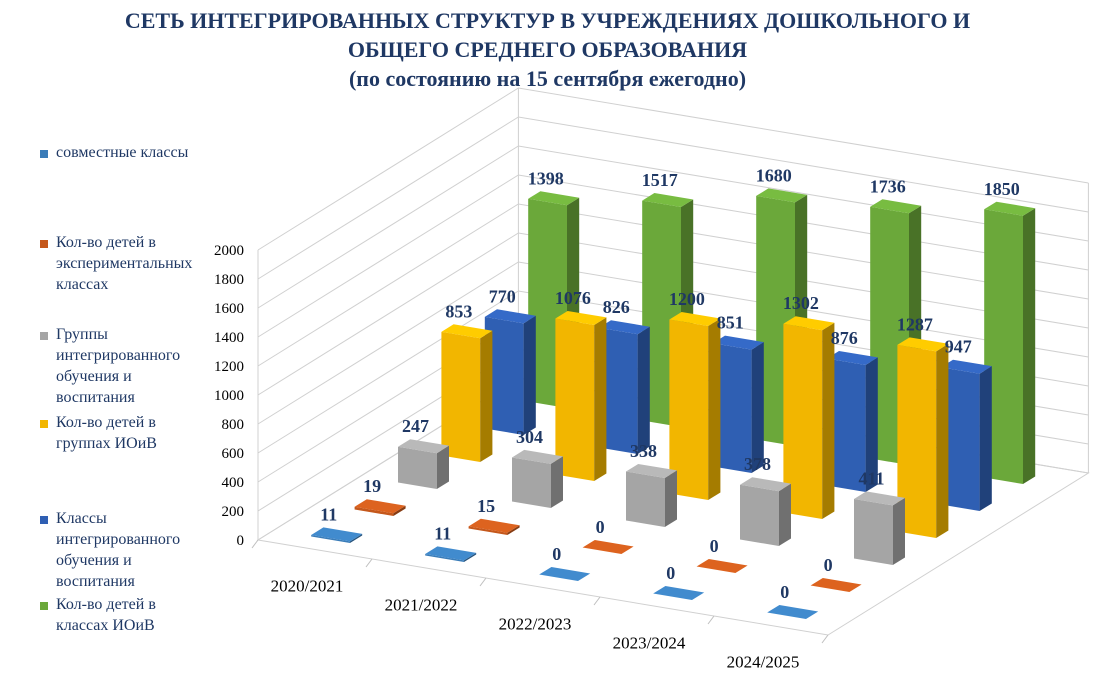  What do you see at coordinates (730, 323) in the screenshot?
I see `data-label: 851` at bounding box center [730, 323].